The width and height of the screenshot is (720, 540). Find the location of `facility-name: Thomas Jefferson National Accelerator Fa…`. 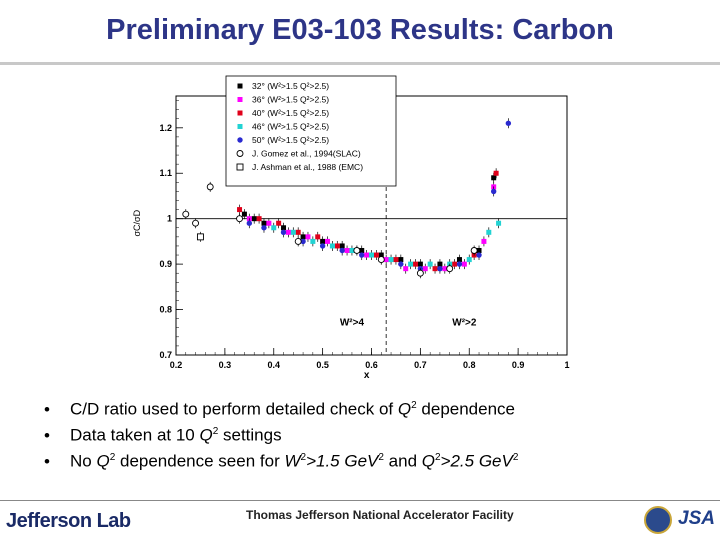

facility-name: Thomas Jefferson National Accelerator Fa… is located at coordinates (380, 515).